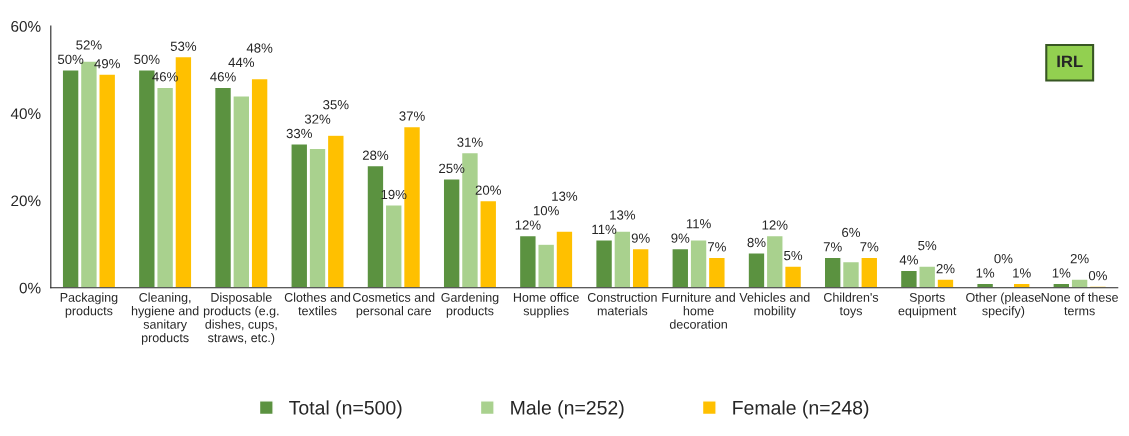 The image size is (1129, 436). I want to click on data-label: 44%, so click(241, 62).